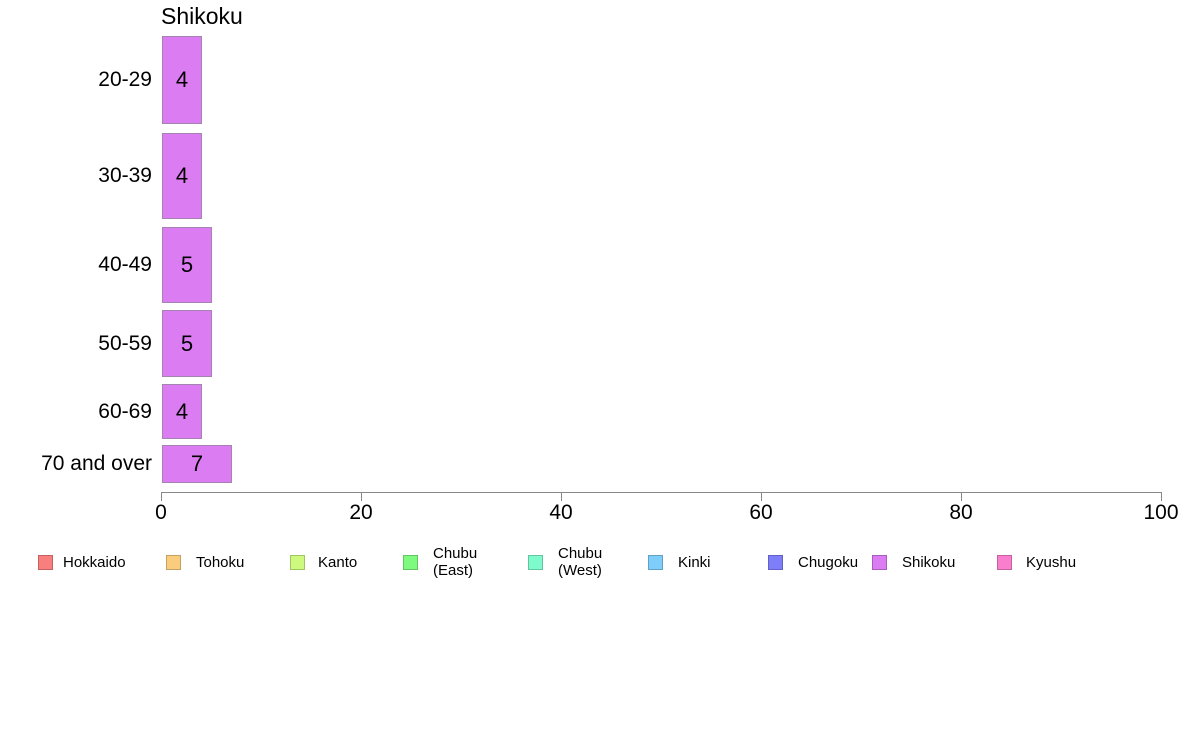 The width and height of the screenshot is (1188, 736). I want to click on legend-item-label: Chugoku, so click(828, 562).